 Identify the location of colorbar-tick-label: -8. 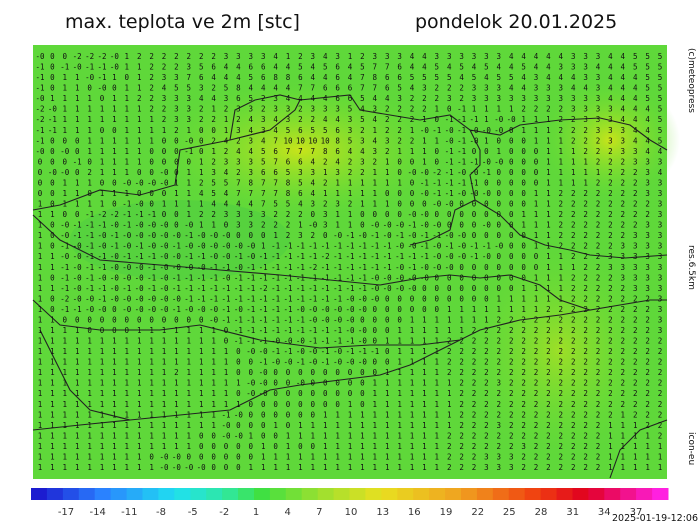
(161, 512).